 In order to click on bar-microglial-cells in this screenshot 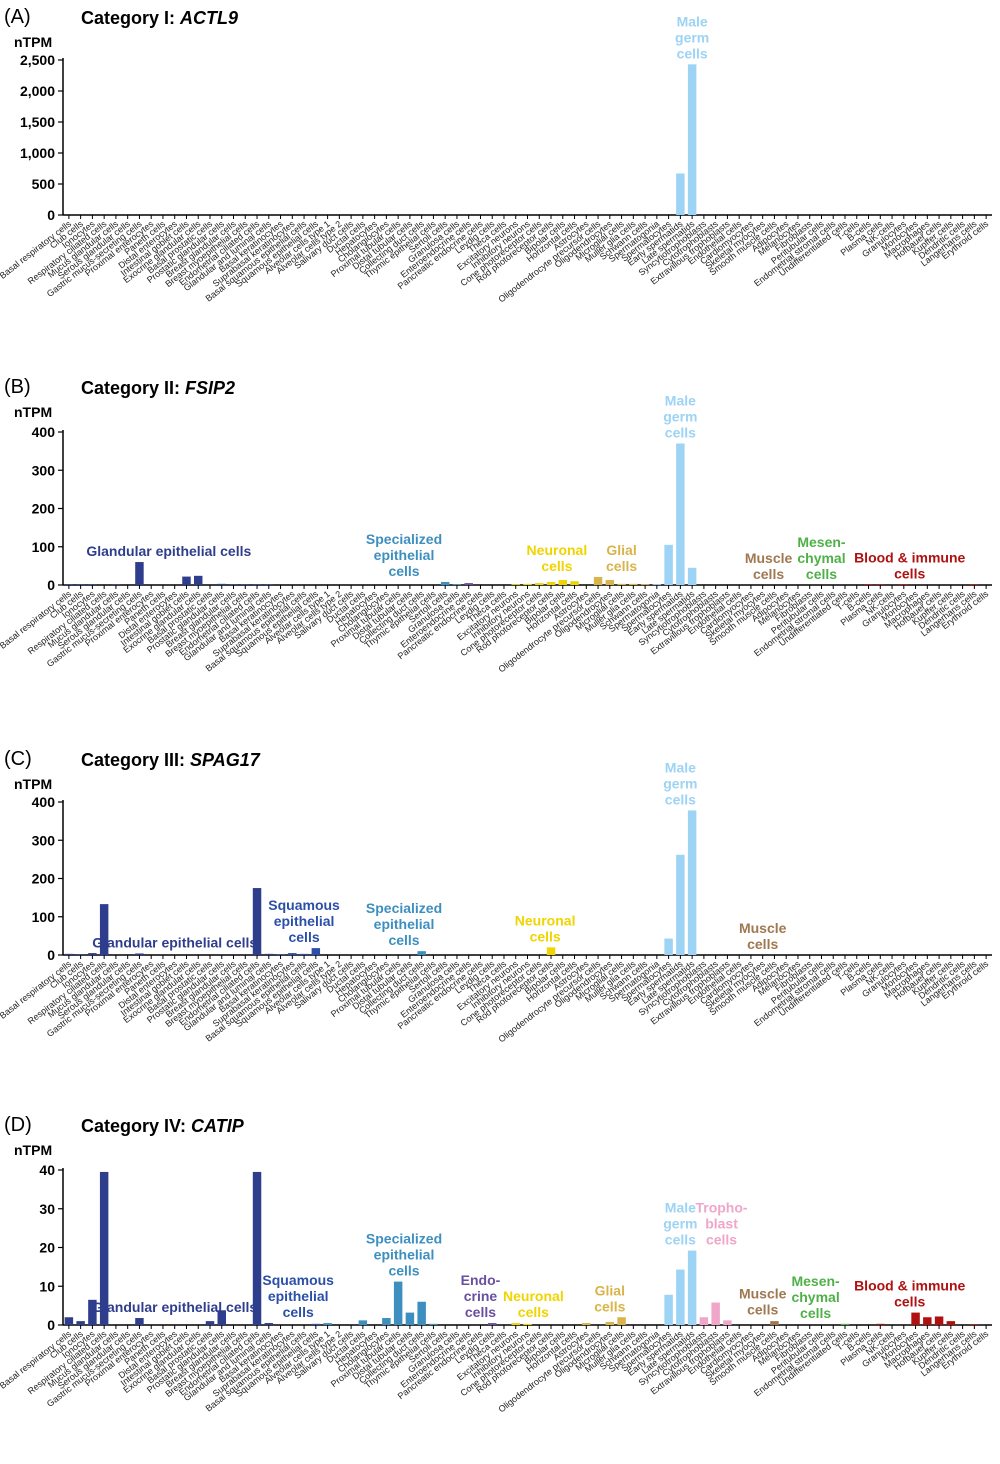, I will do `click(621, 1321)`.